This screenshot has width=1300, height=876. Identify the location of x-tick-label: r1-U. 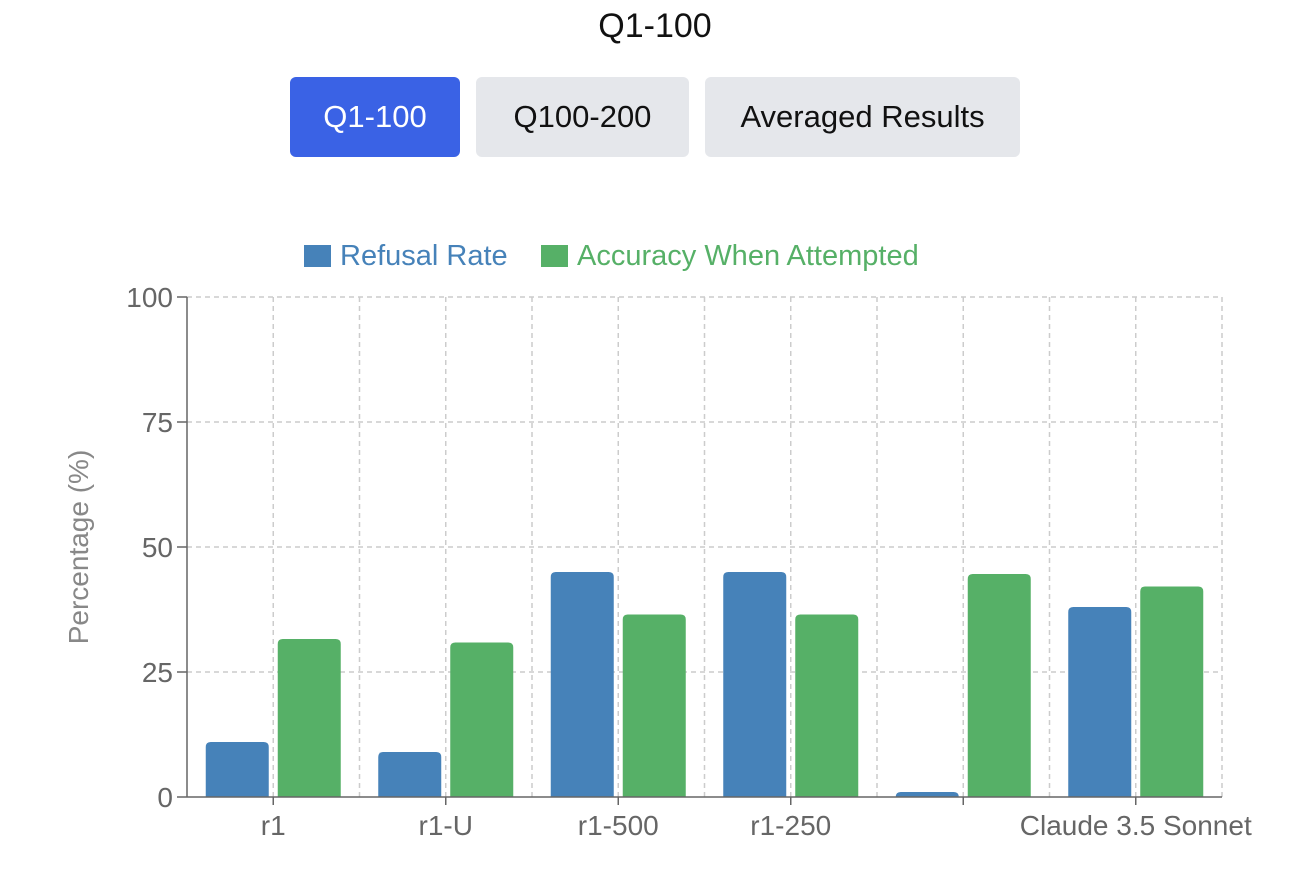
(446, 825).